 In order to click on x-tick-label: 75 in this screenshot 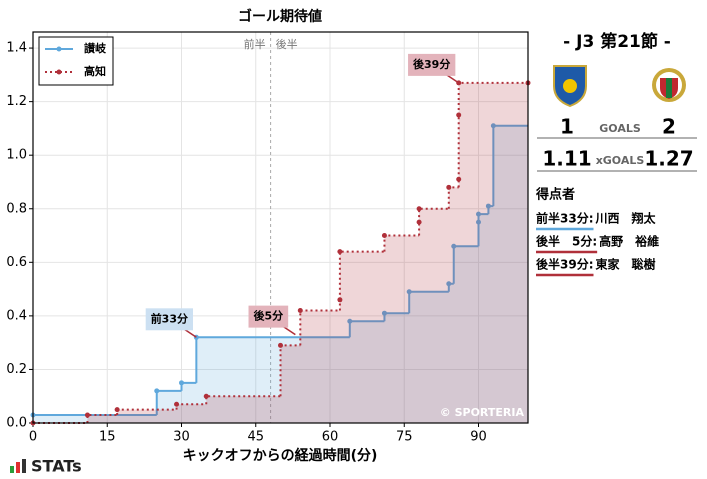, I will do `click(404, 437)`.